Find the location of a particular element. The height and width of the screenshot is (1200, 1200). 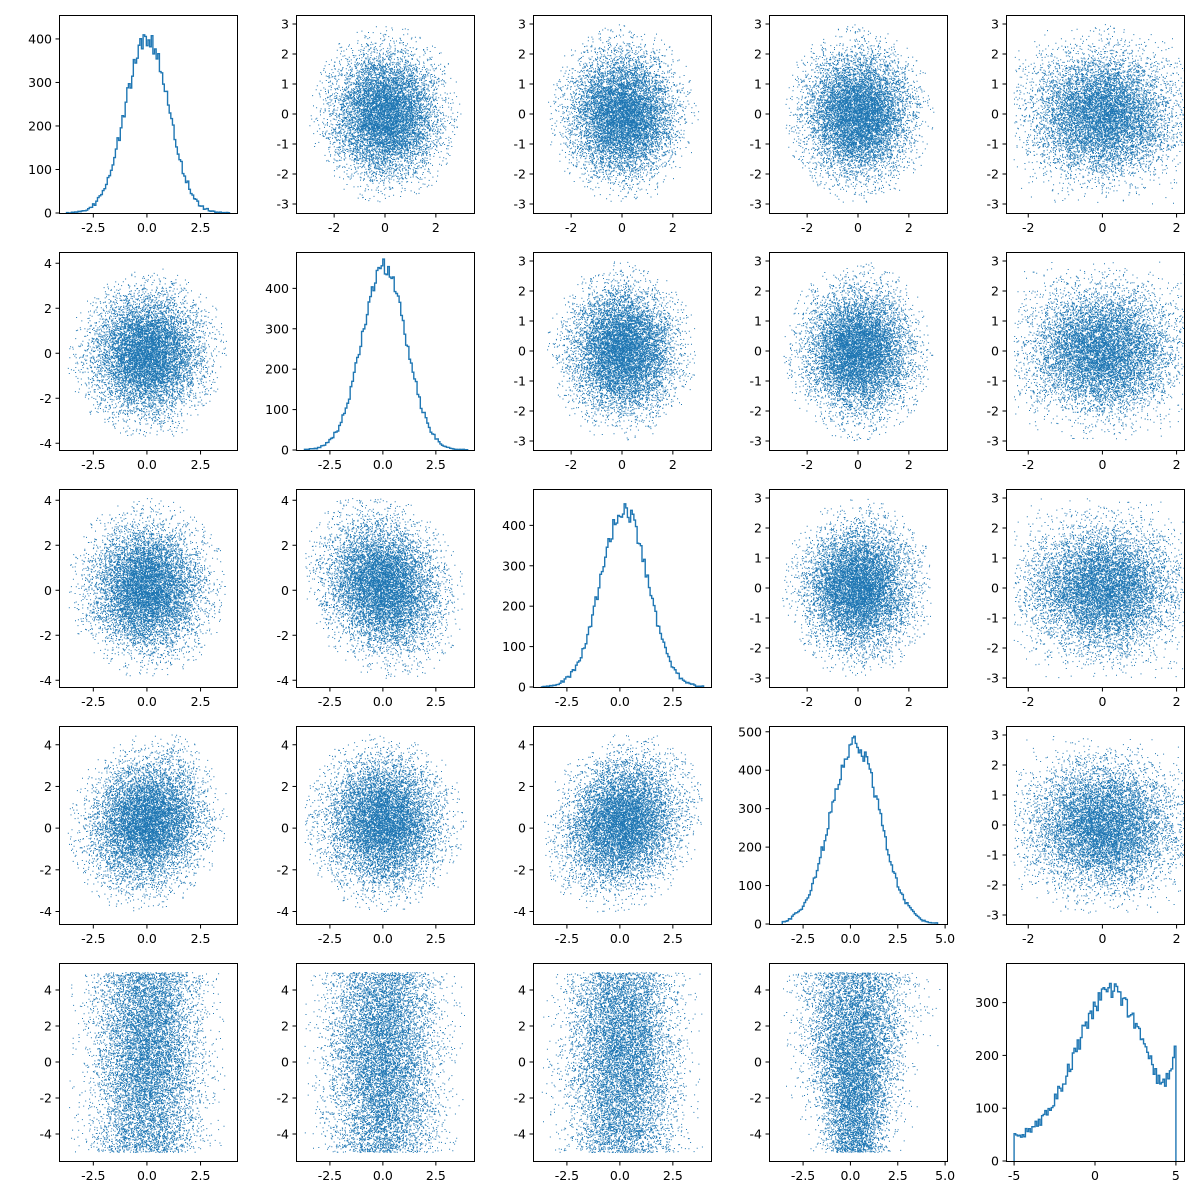

x-tick-label: 5 is located at coordinates (1176, 1175).